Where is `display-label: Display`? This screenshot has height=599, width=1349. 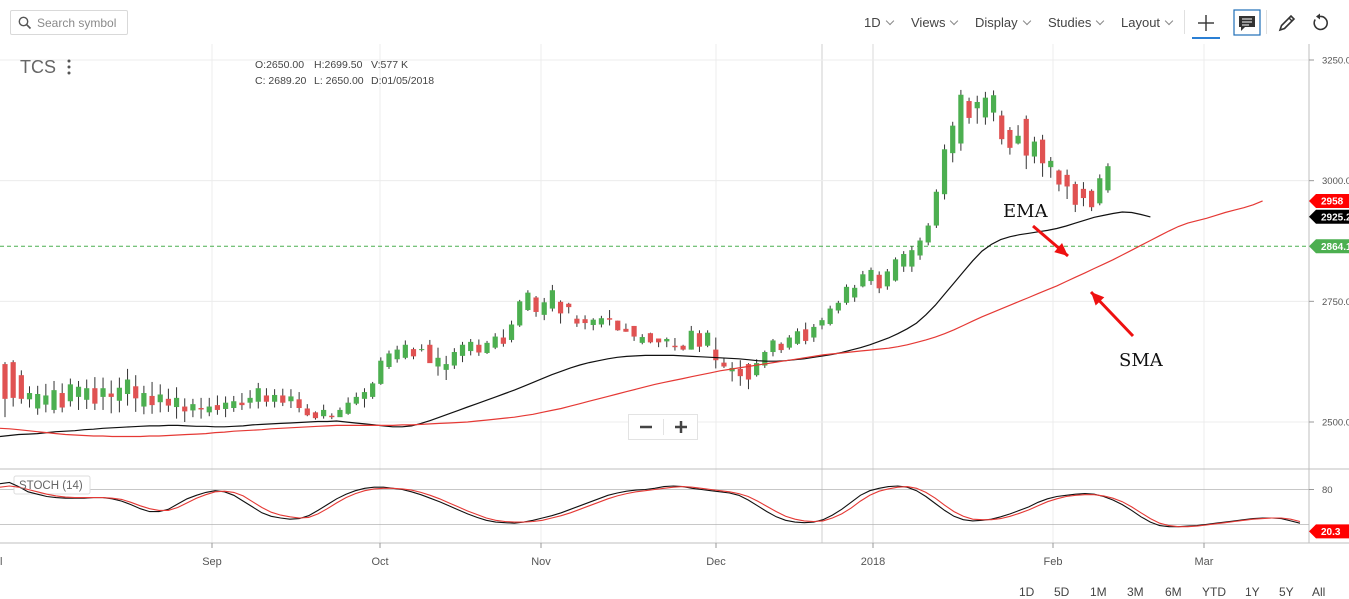
display-label: Display is located at coordinates (996, 22).